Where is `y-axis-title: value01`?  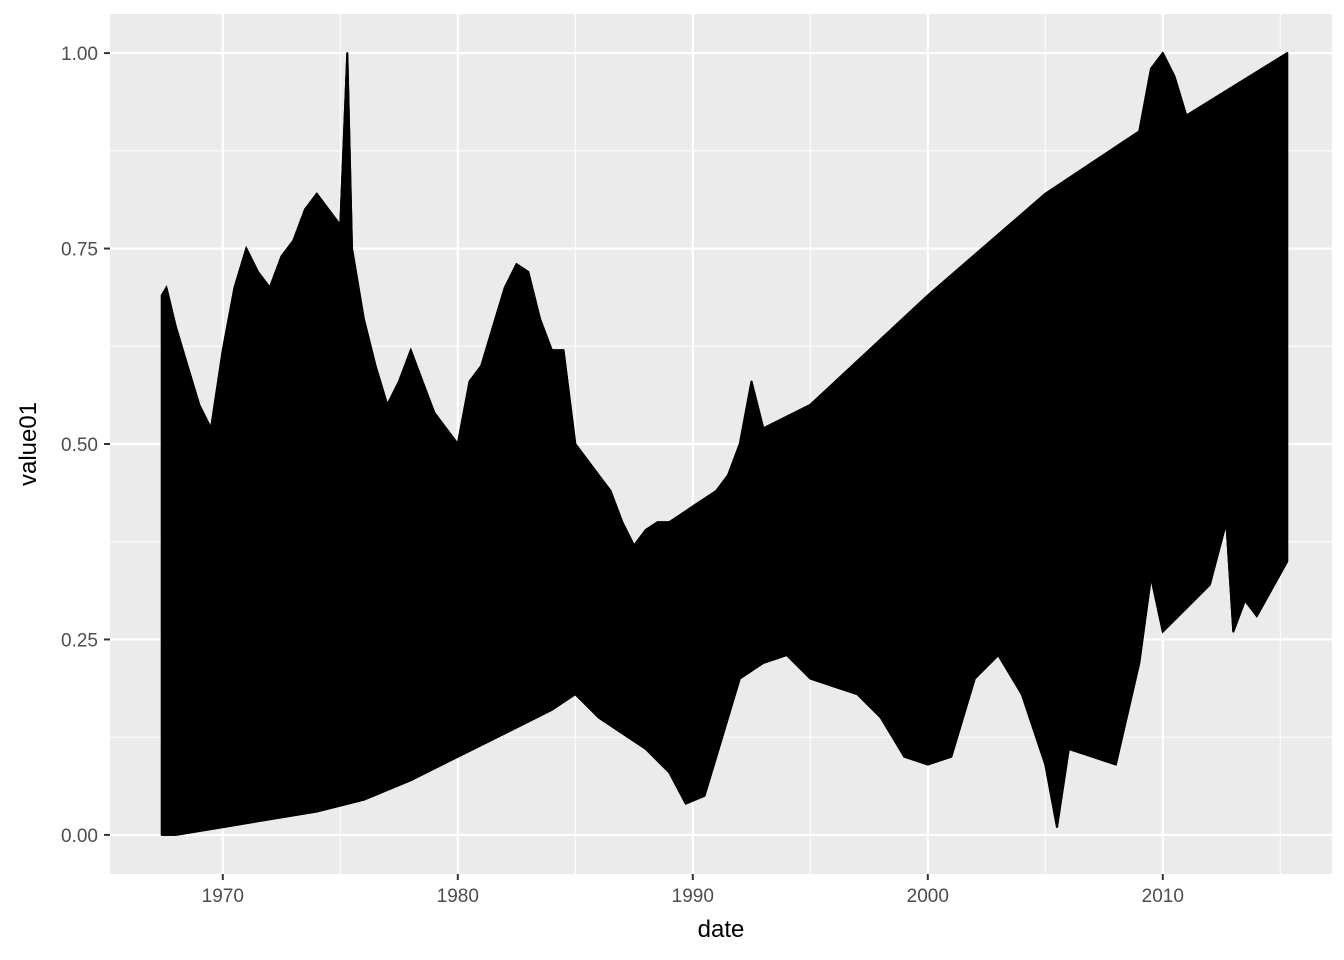 y-axis-title: value01 is located at coordinates (28, 444).